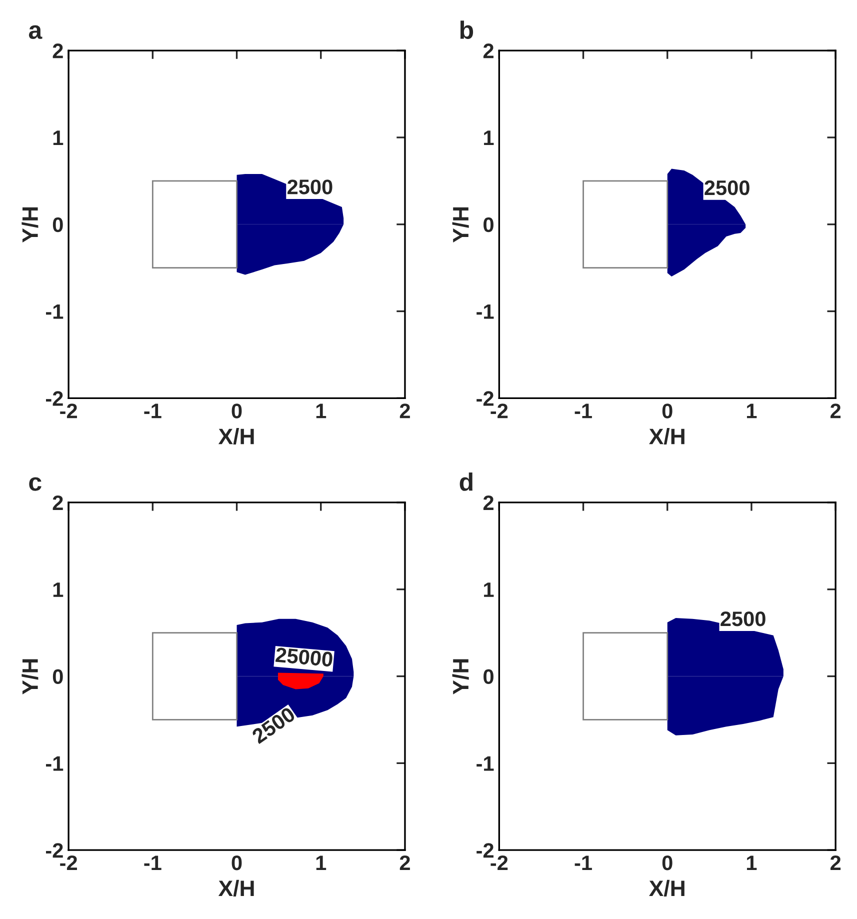 This screenshot has height=919, width=857. I want to click on chart-title: a, so click(35, 32).